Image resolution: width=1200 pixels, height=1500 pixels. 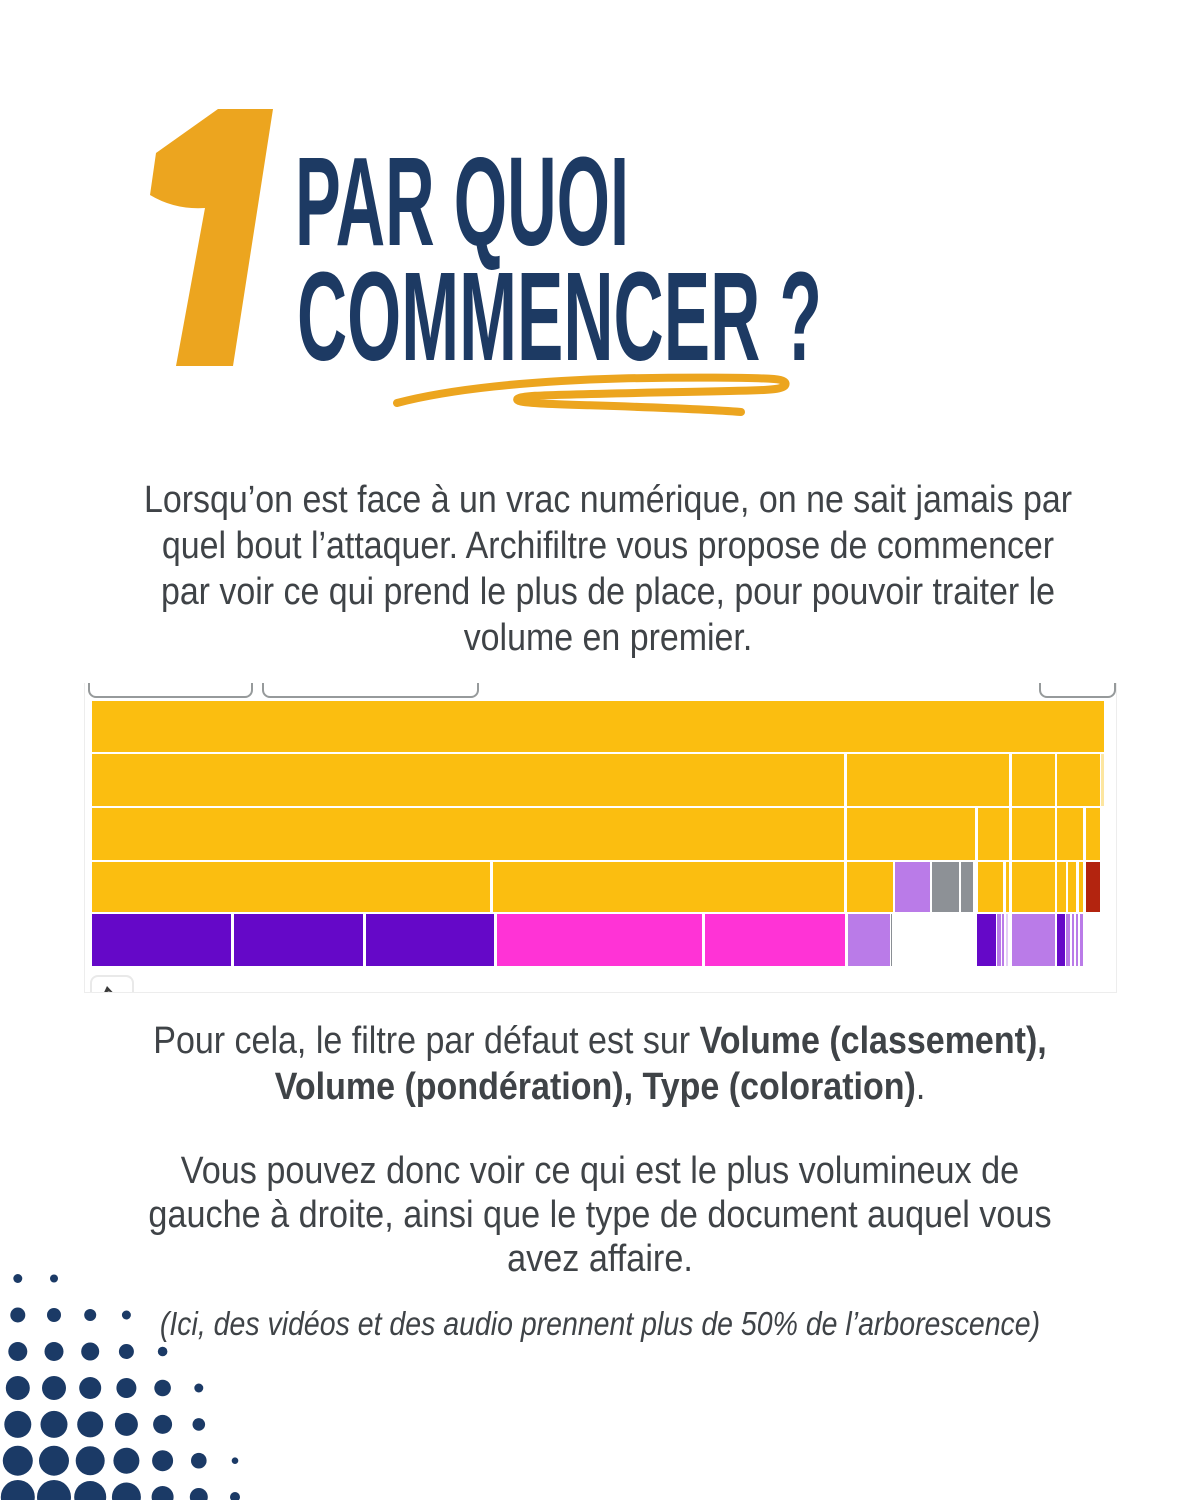 I want to click on svg-text: COMMENCER ?, so click(x=559, y=316).